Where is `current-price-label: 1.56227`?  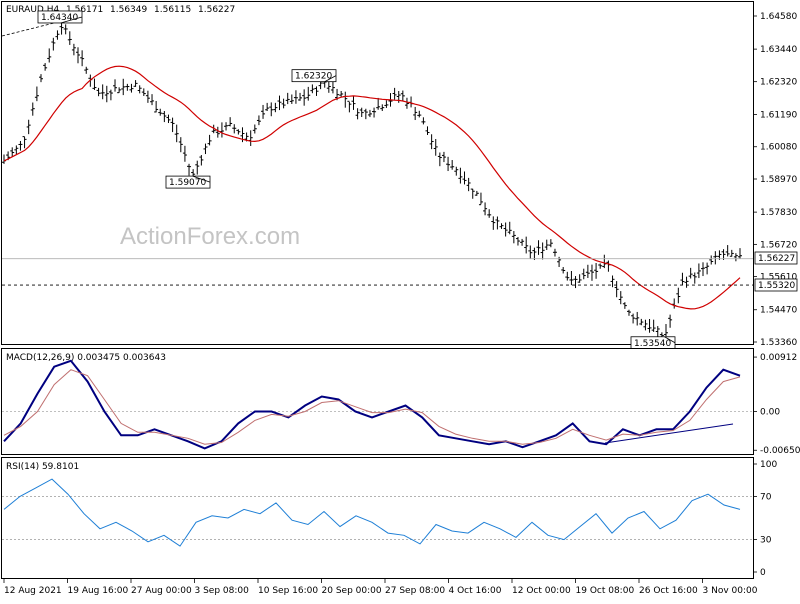
current-price-label: 1.56227 is located at coordinates (776, 259).